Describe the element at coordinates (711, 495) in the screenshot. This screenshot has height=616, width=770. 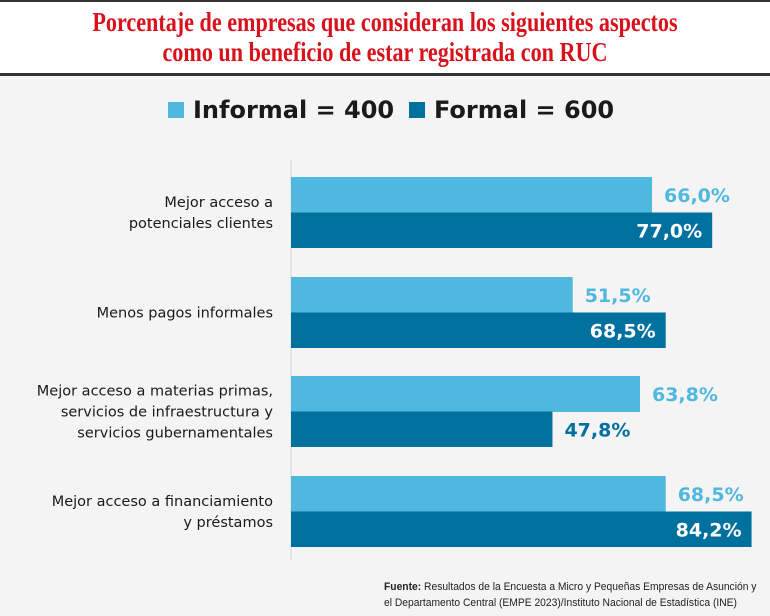
I see `data-label-informal: 68,5%` at that location.